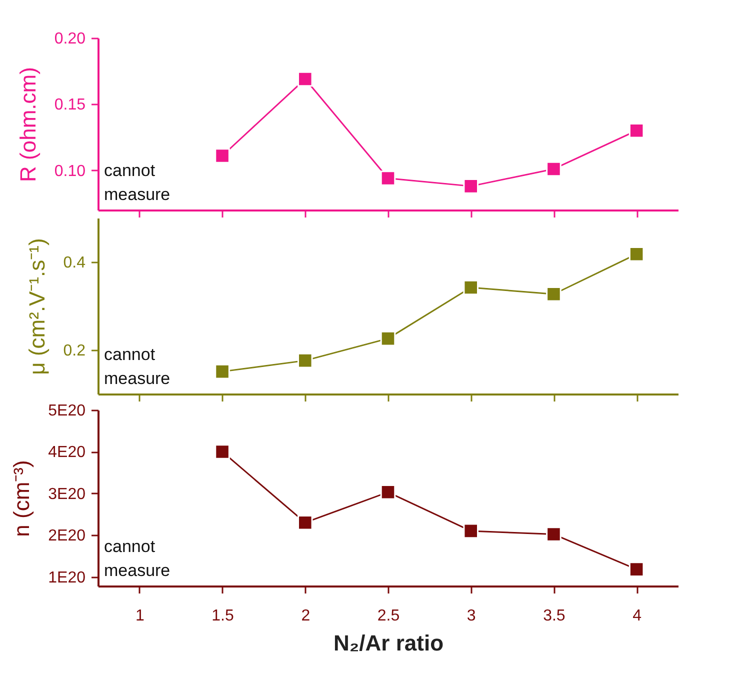 Image resolution: width=750 pixels, height=693 pixels. Describe the element at coordinates (67, 453) in the screenshot. I see `y-tick-label: 4E20` at that location.